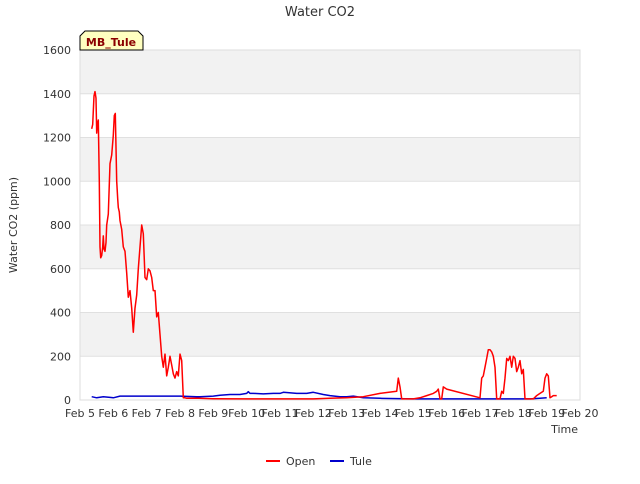  What do you see at coordinates (113, 413) in the screenshot?
I see `x-tick-label: Feb 6` at bounding box center [113, 413].